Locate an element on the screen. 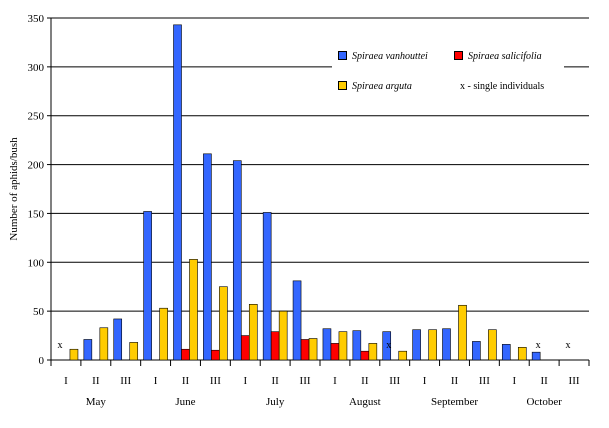 The width and height of the screenshot is (609, 428). y-tick-label: 350 is located at coordinates (36, 19).